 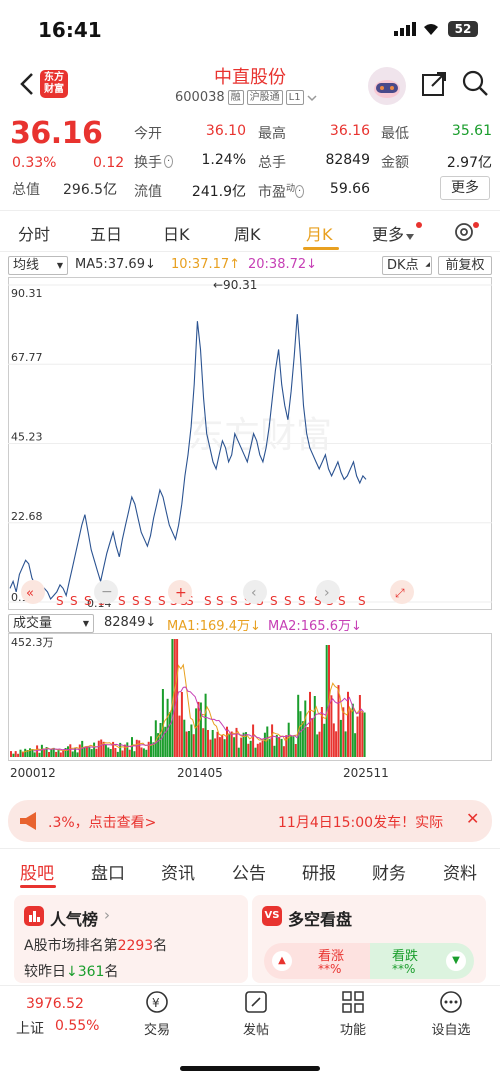 What do you see at coordinates (407, 265) in the screenshot?
I see `dk-point-select: DK点 ◢` at bounding box center [407, 265].